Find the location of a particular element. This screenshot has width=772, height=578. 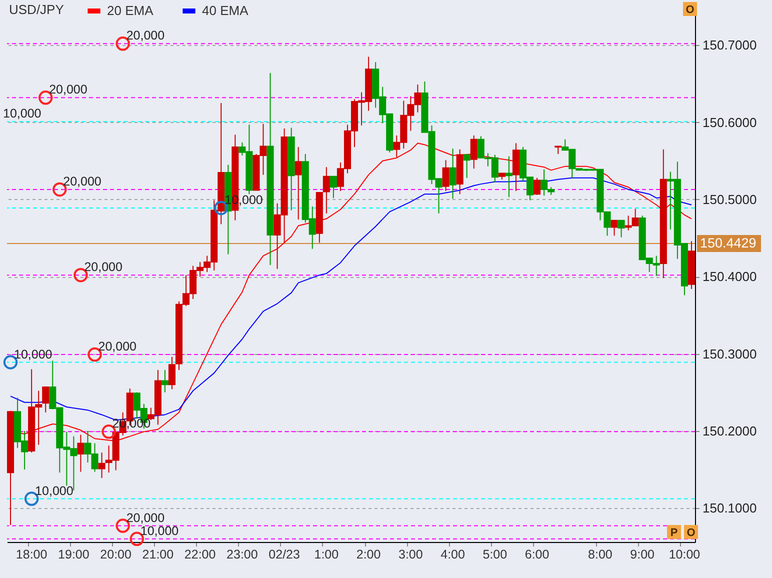

x-tick-label: 21:00 is located at coordinates (158, 555).